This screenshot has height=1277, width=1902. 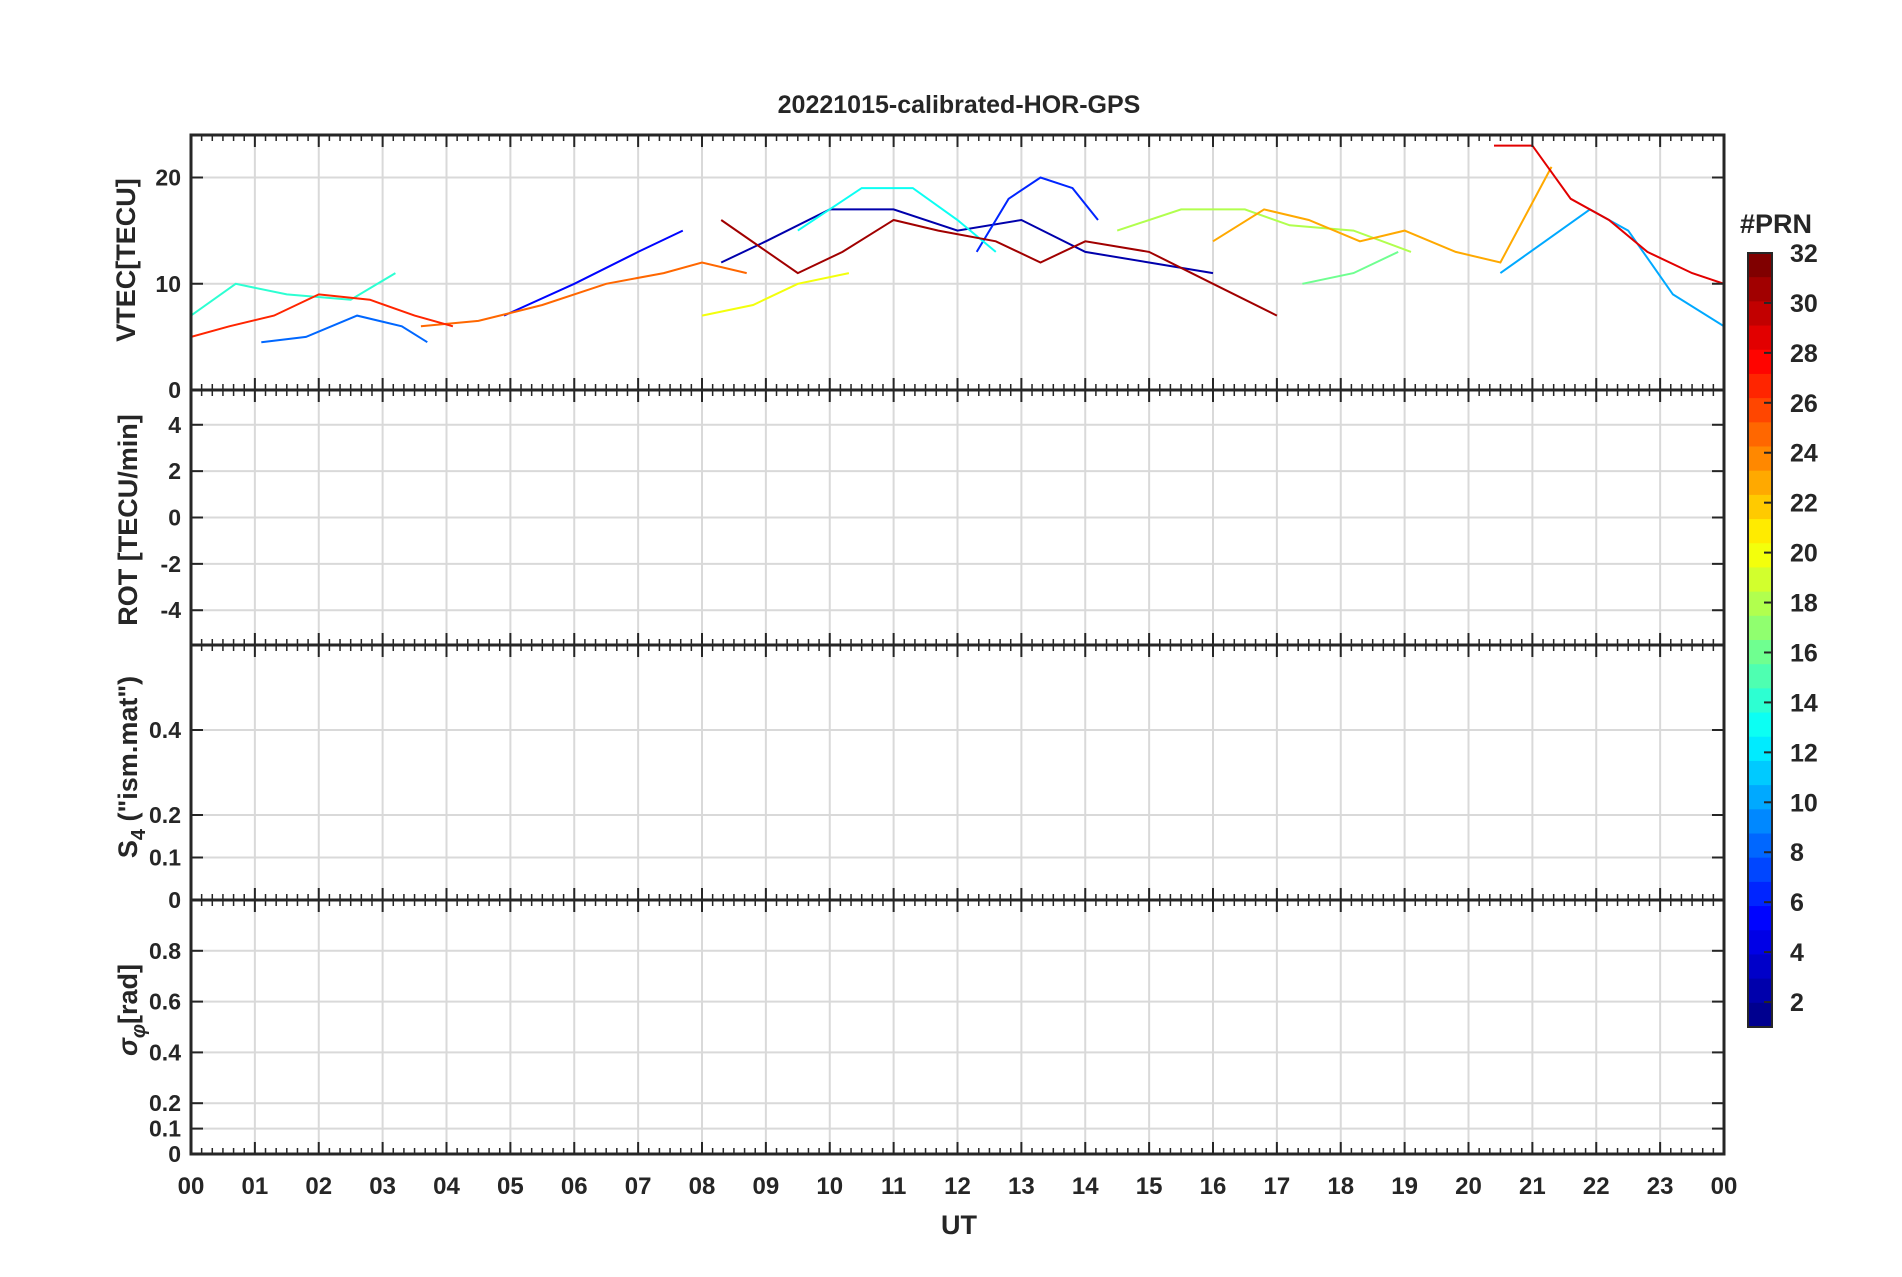 What do you see at coordinates (1804, 554) in the screenshot?
I see `colorbar-tick-label: 20` at bounding box center [1804, 554].